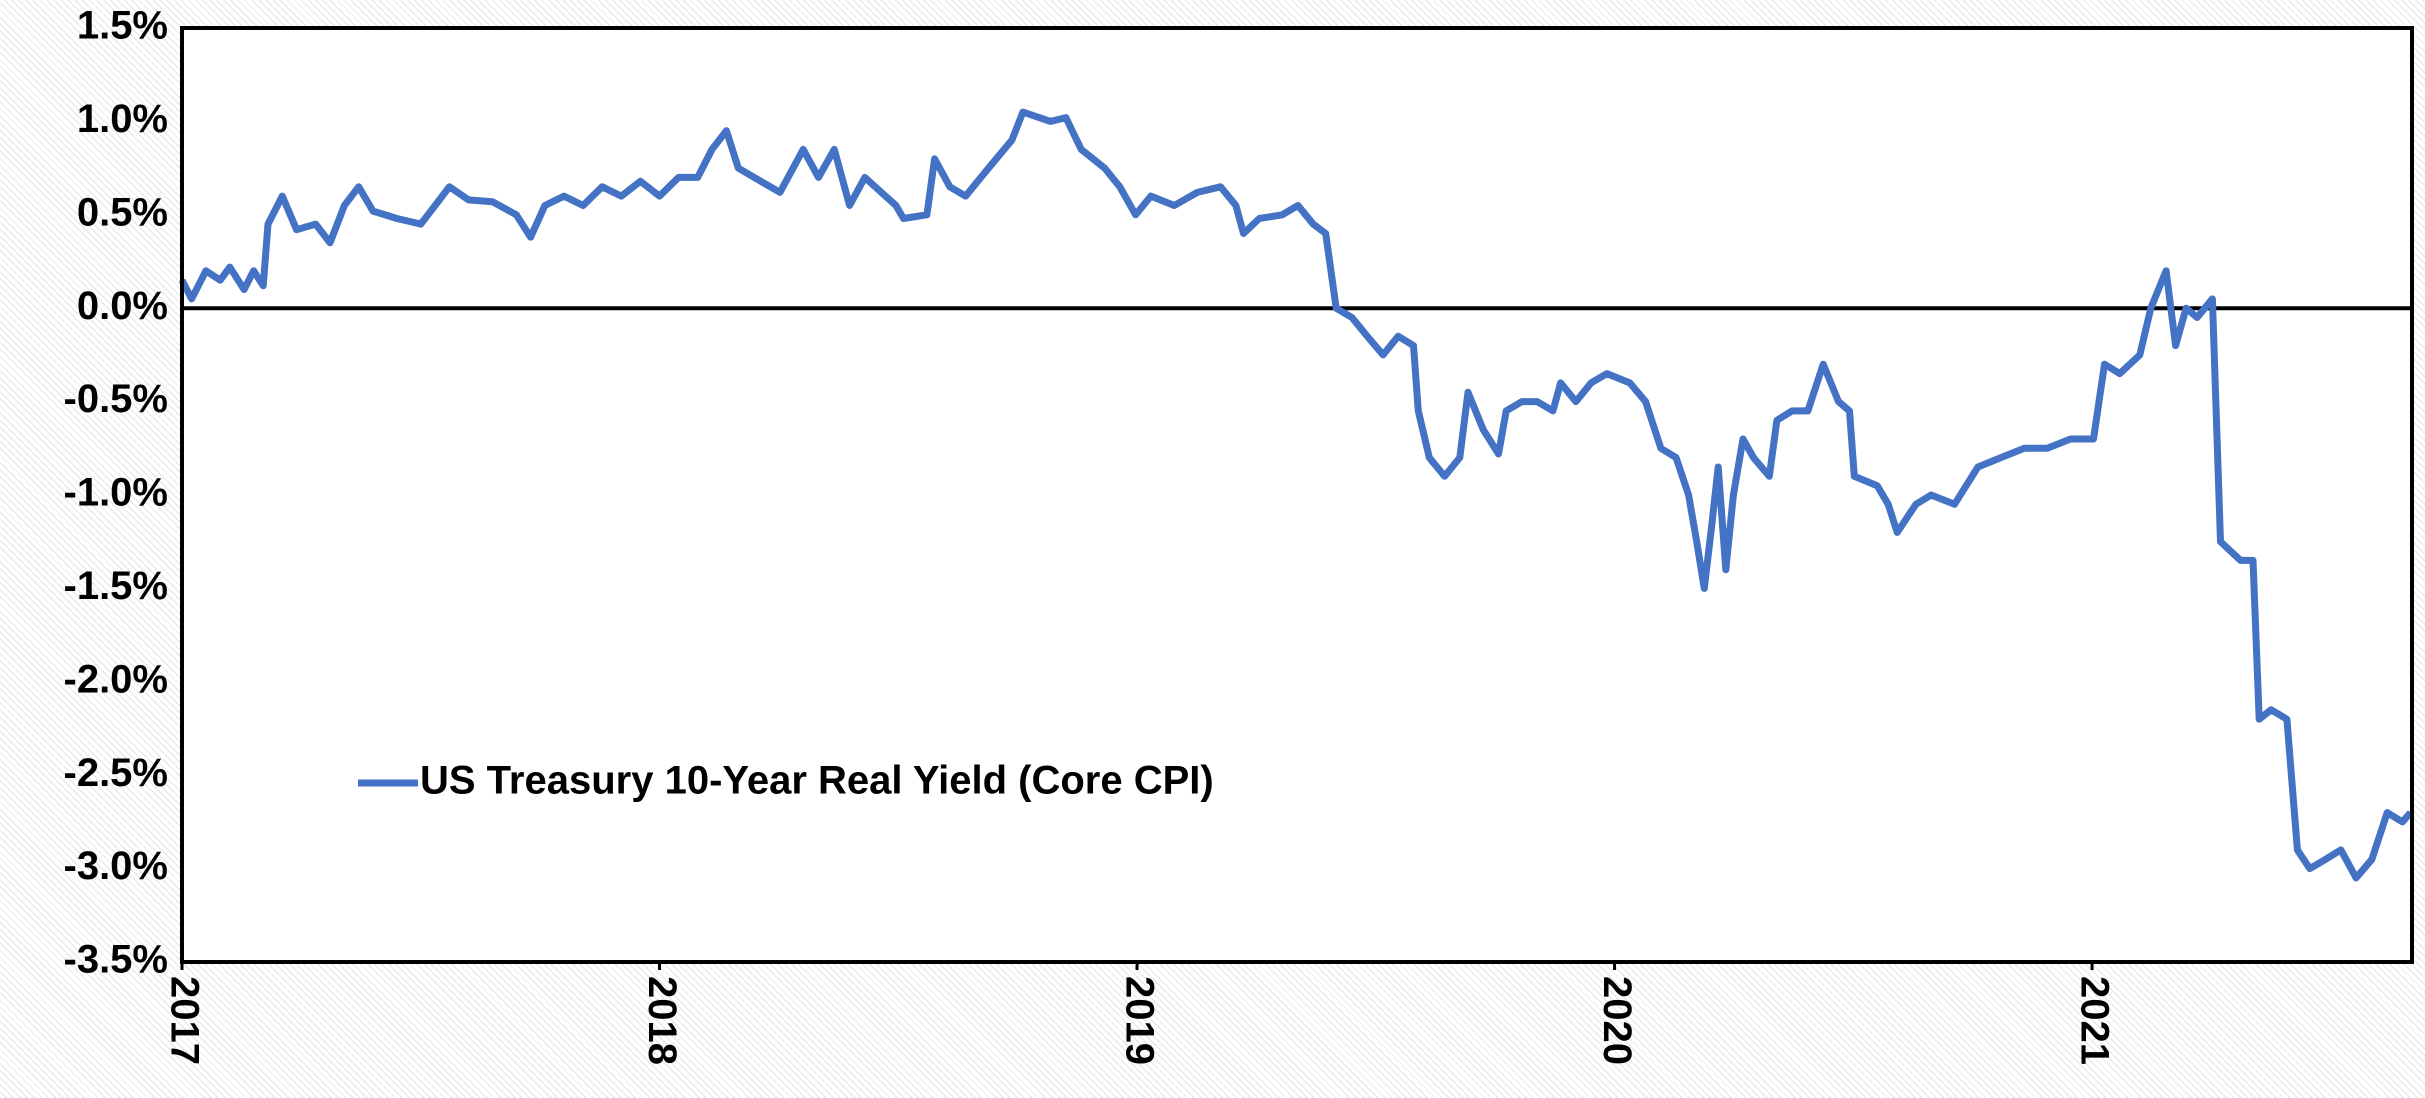  What do you see at coordinates (116, 586) in the screenshot?
I see `y-tick-label: -1.5%` at bounding box center [116, 586].